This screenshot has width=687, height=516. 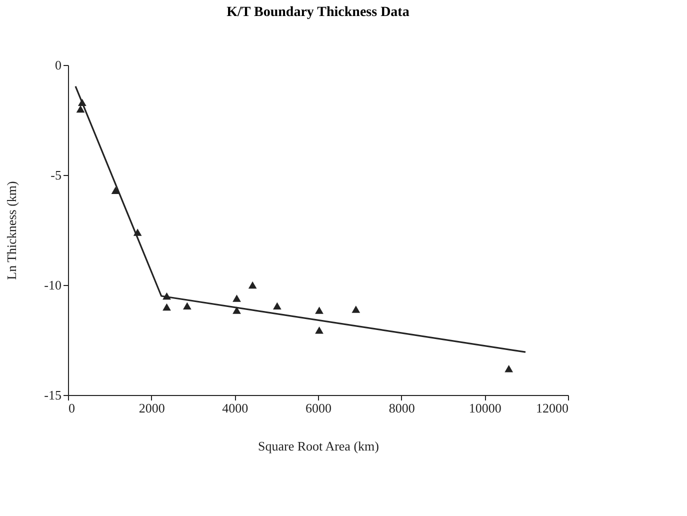 I want to click on x-axis-title: Square Root Area (km), so click(x=318, y=446).